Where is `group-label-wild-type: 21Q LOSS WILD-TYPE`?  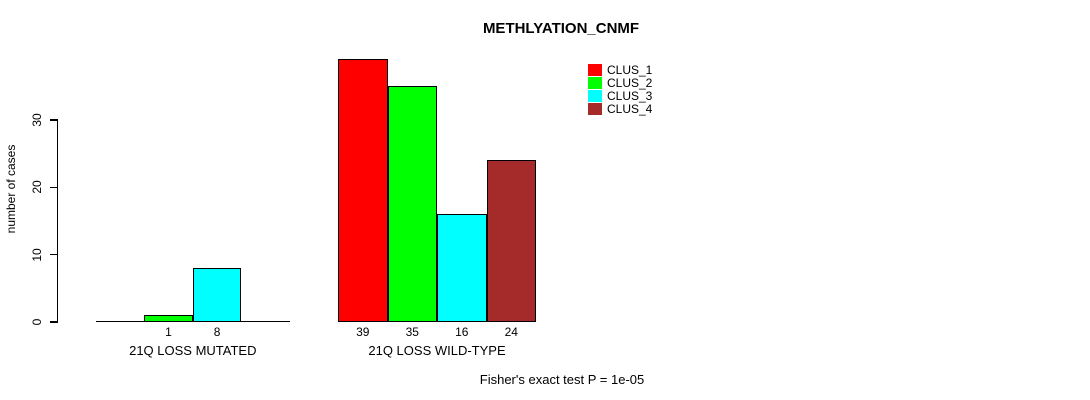 group-label-wild-type: 21Q LOSS WILD-TYPE is located at coordinates (437, 350).